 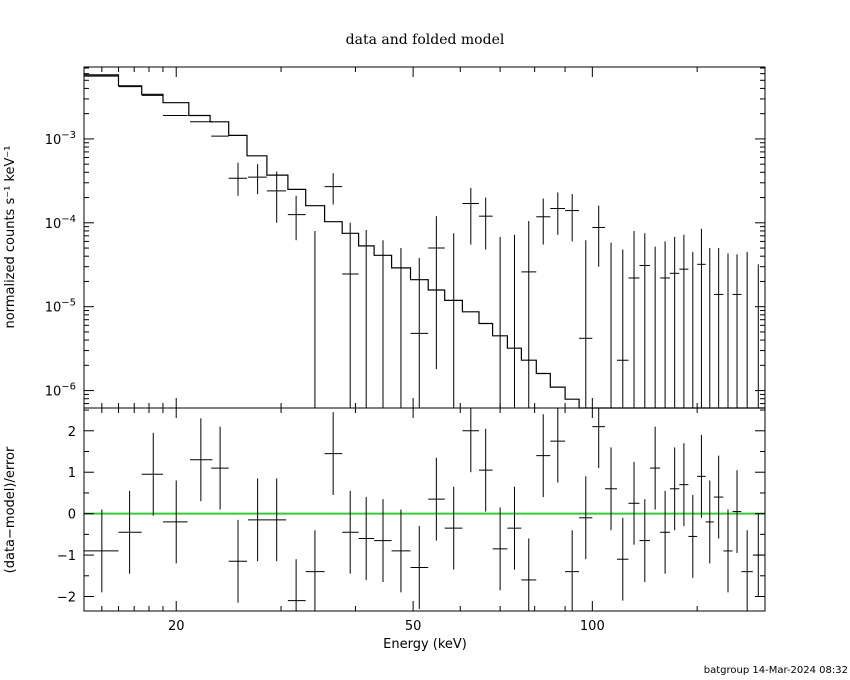 What do you see at coordinates (66, 598) in the screenshot?
I see `residual-y-tick-label: −2` at bounding box center [66, 598].